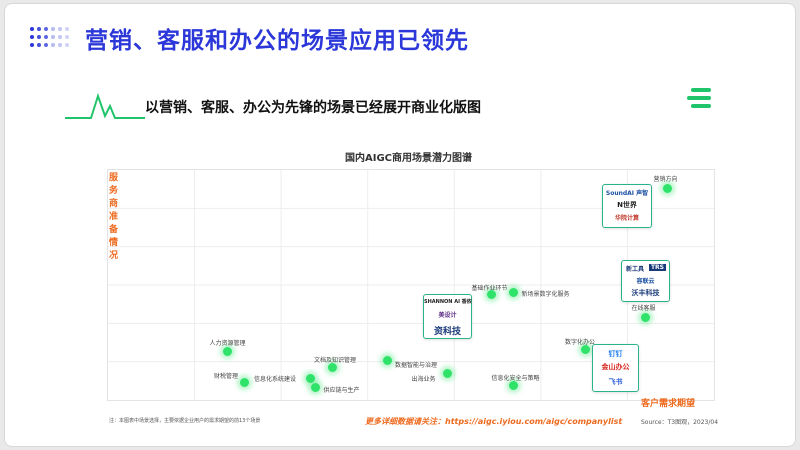  Describe the element at coordinates (416, 366) in the screenshot. I see `scatter-point-label: 数据智能与治理` at that location.